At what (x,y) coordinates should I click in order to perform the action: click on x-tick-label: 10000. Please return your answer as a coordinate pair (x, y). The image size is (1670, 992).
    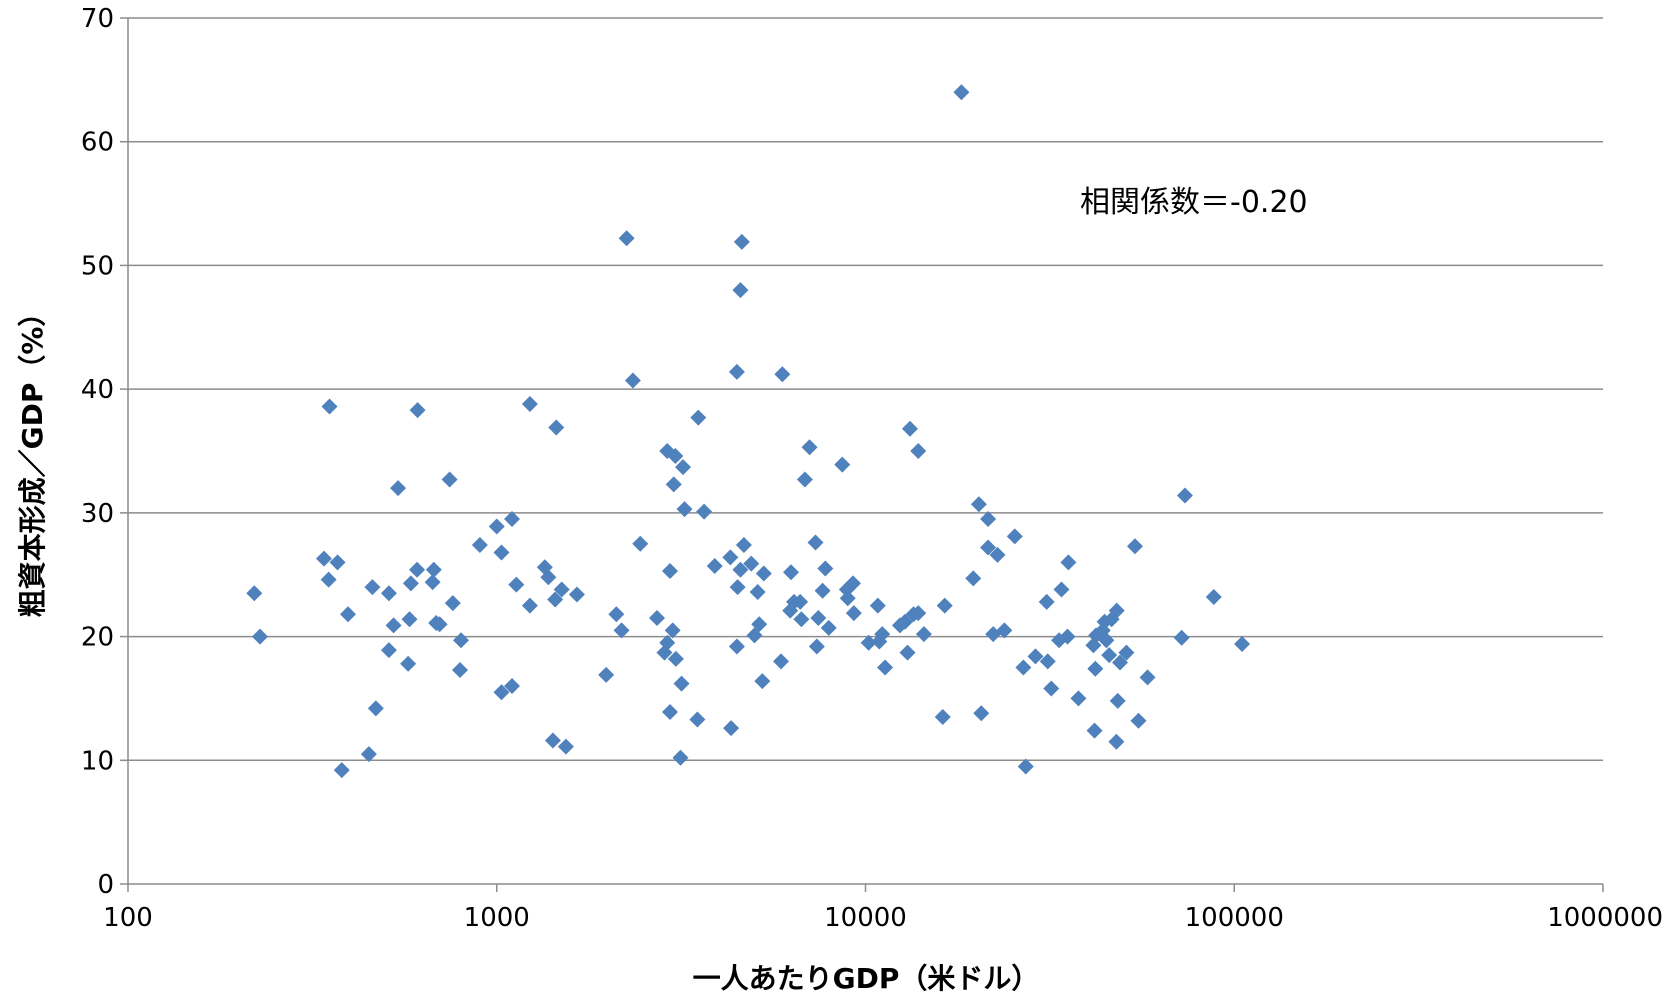
    Looking at the image, I should click on (865, 918).